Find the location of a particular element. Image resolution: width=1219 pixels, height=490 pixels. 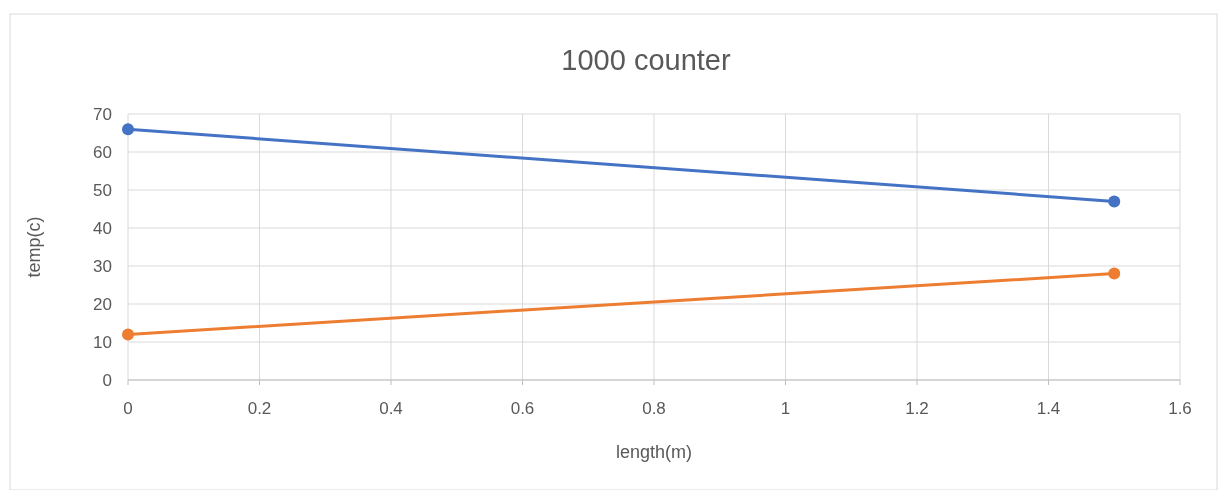

y-tick-label: 50 is located at coordinates (102, 190).